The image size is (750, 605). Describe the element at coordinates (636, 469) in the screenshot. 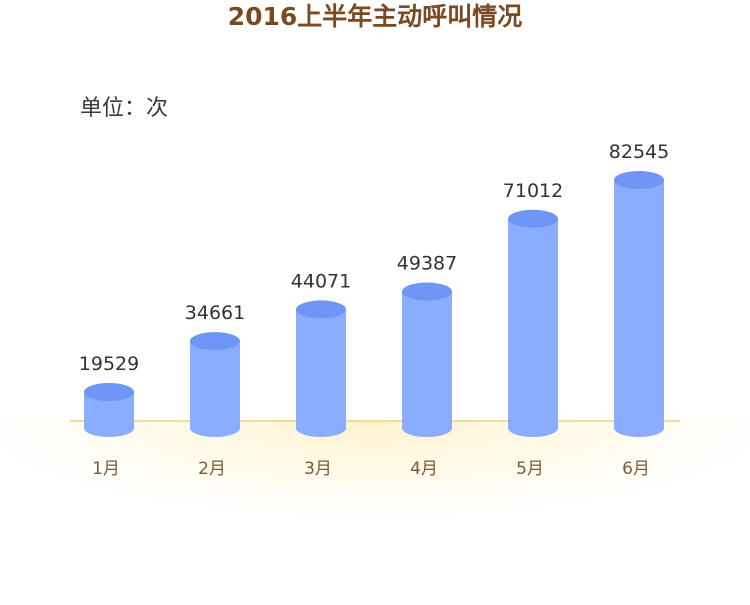

I see `x-tick-label: 6月` at that location.